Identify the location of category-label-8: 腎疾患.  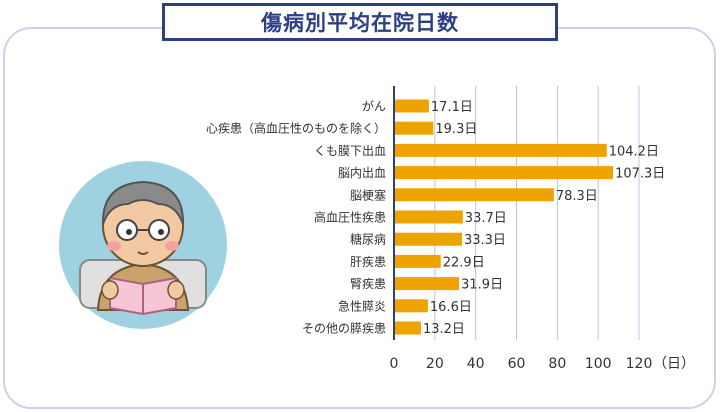
(368, 283).